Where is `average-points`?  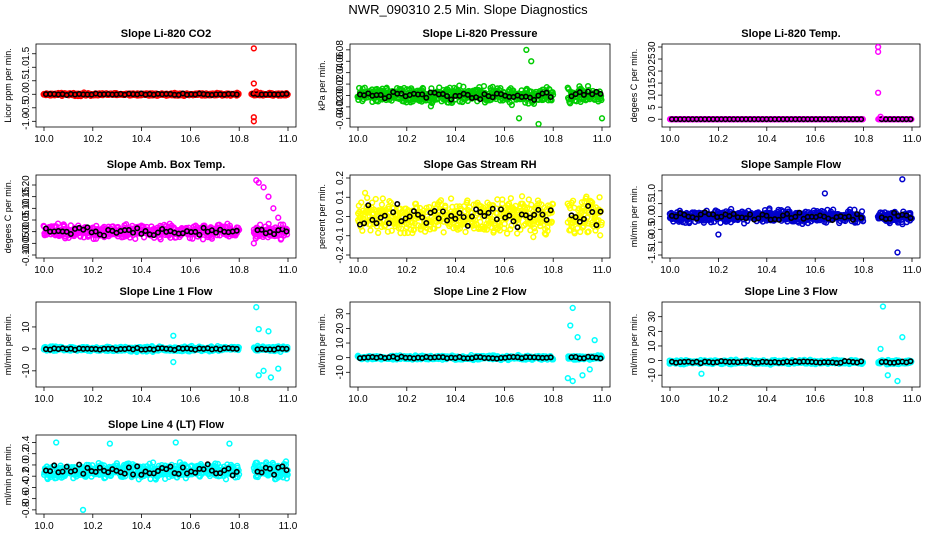 average-points is located at coordinates (791, 119).